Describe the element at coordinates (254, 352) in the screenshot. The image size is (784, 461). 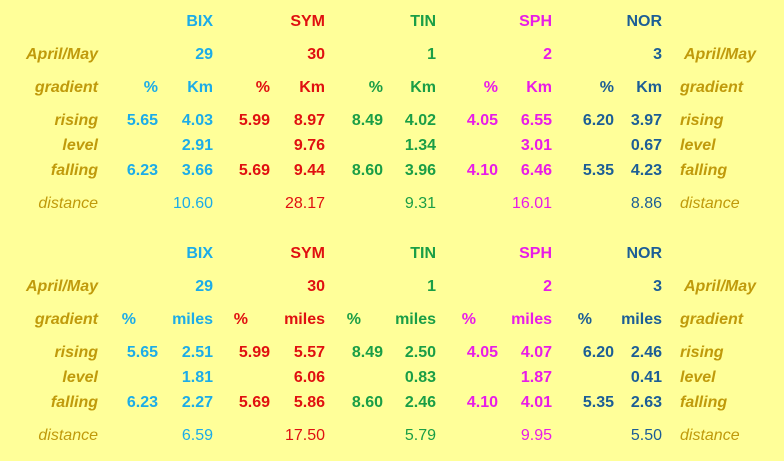
I see `table2-sym-rising-pct: 5.99` at that location.